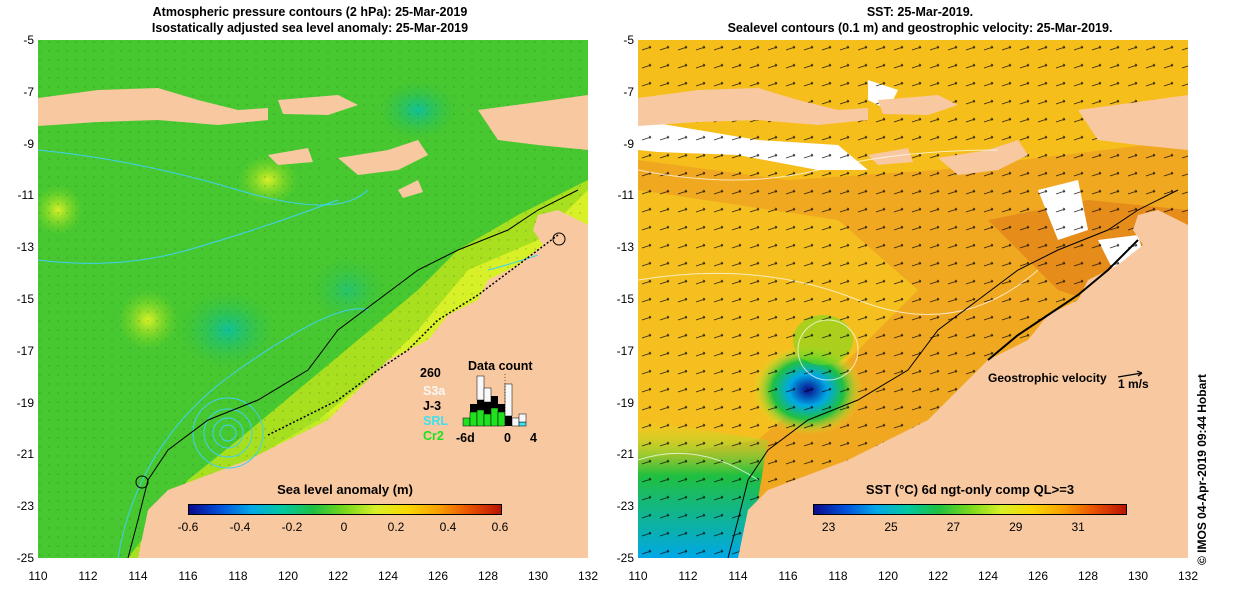  Describe the element at coordinates (500, 366) in the screenshot. I see `data-count-title: Data count` at that location.